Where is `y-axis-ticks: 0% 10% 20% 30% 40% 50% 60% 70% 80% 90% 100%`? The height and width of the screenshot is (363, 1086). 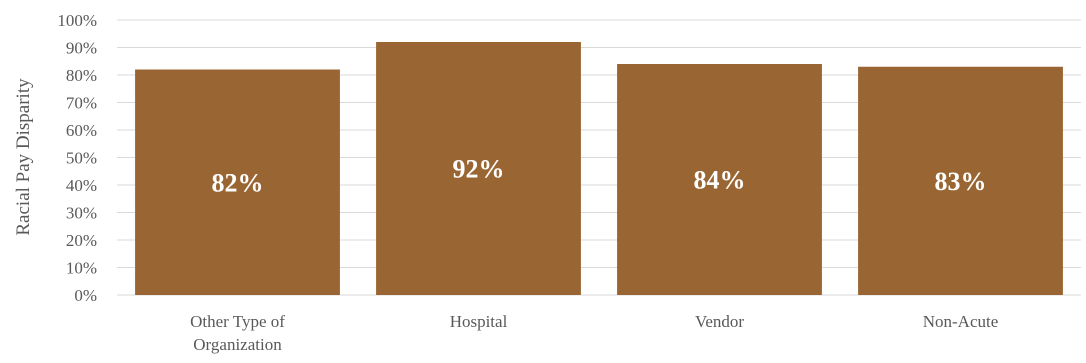 y-axis-ticks: 0% 10% 20% 30% 40% 50% 60% 70% 80% 90% 100% is located at coordinates (77, 158).